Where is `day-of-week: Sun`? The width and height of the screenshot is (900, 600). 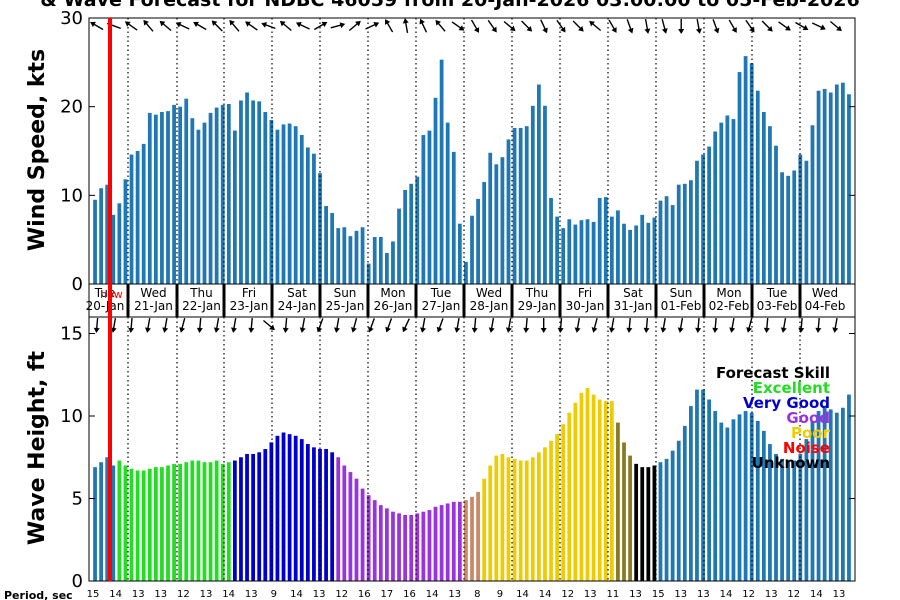 day-of-week: Sun is located at coordinates (681, 293).